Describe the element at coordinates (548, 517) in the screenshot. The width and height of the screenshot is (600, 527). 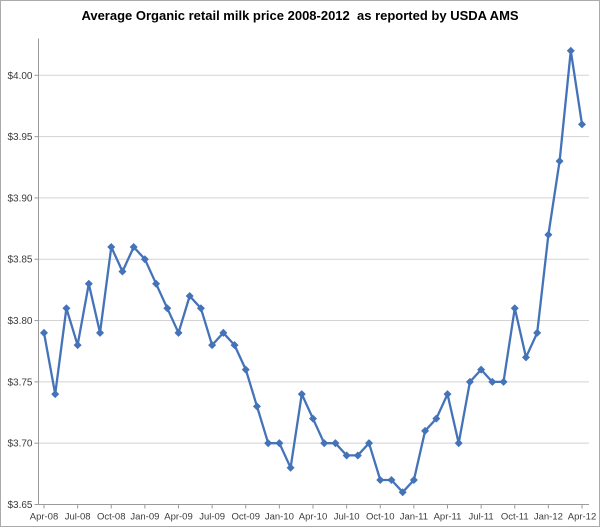
I see `x-tick-label: Jan-12` at that location.